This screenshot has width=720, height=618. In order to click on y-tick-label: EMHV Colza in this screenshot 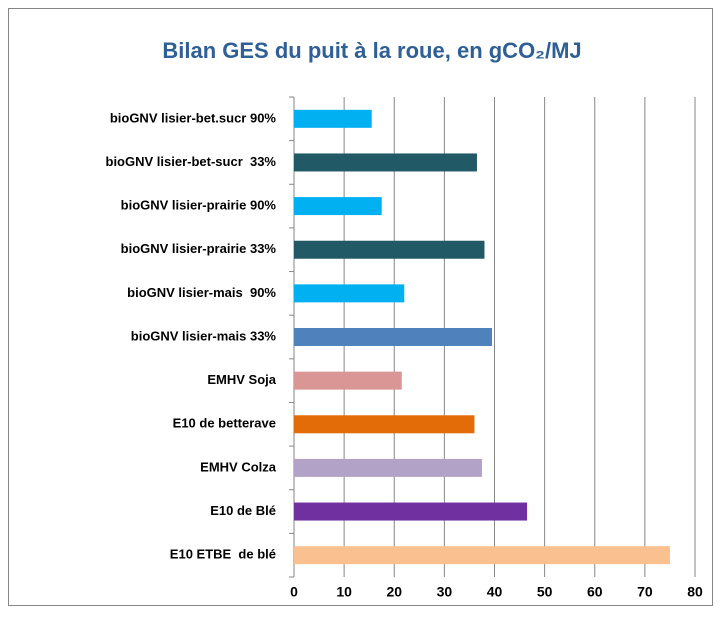, I will do `click(238, 466)`.